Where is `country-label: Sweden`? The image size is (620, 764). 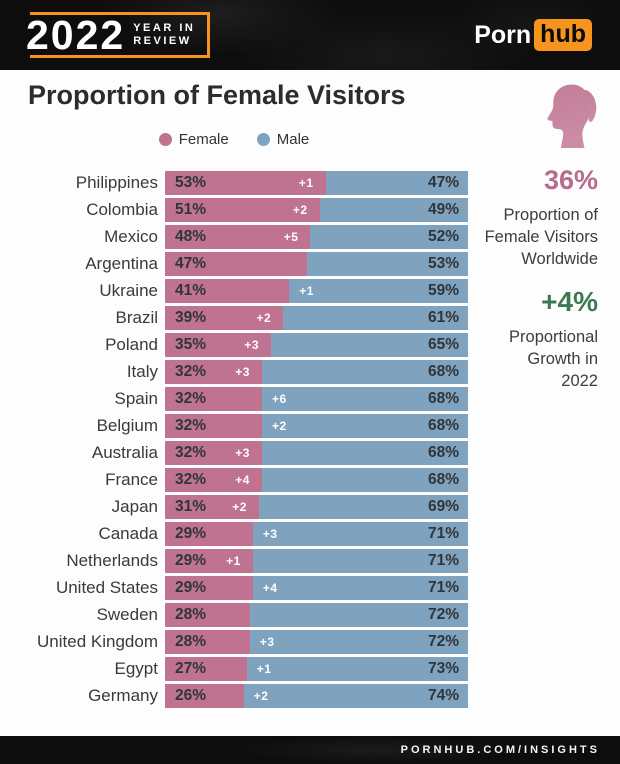
country-label: Sweden is located at coordinates (127, 614).